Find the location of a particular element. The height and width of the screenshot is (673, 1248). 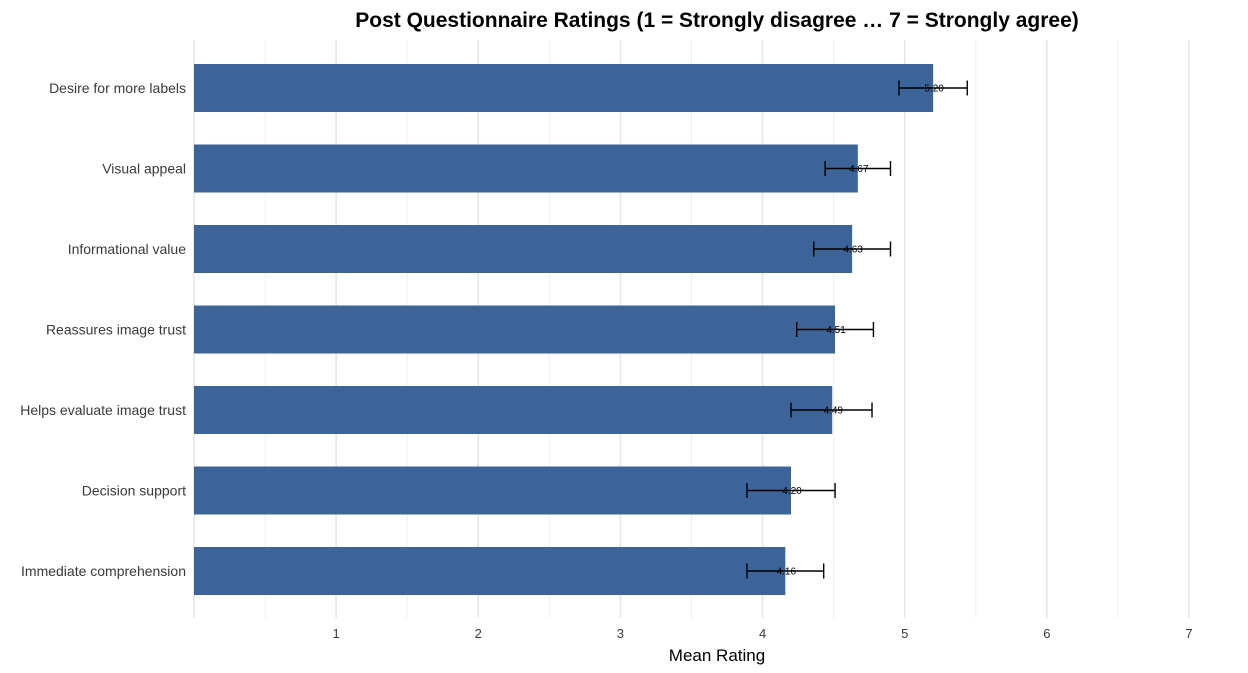

x-tick-label: 2 is located at coordinates (478, 633).